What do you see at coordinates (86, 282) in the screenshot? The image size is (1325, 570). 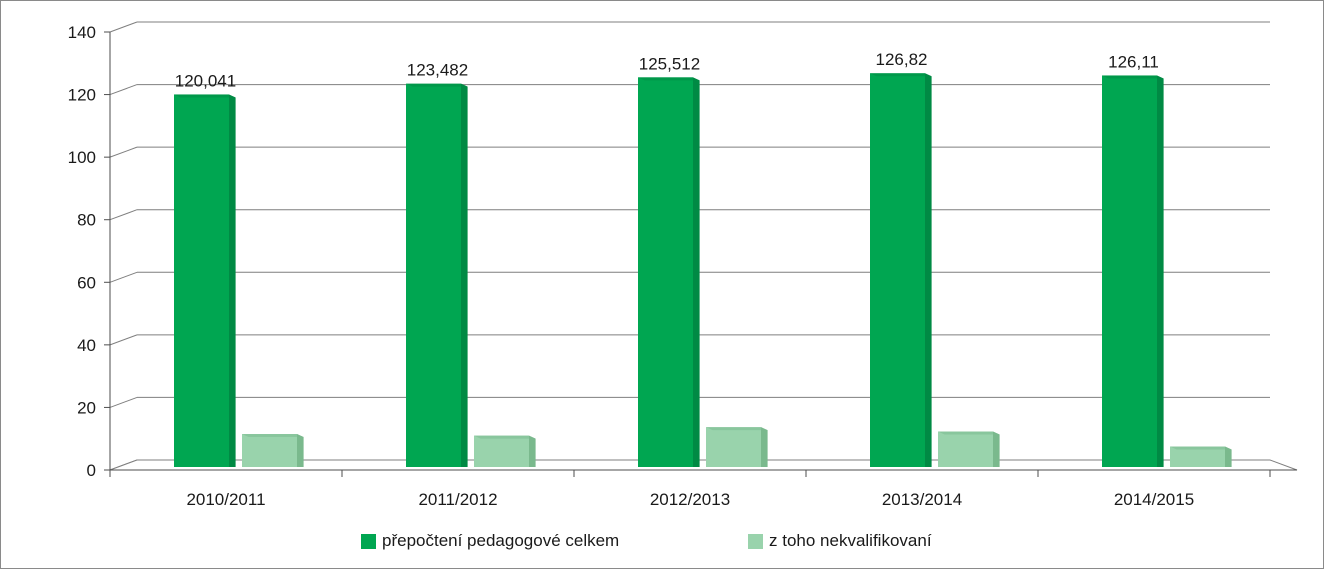 I see `y-tick-label: 60` at bounding box center [86, 282].